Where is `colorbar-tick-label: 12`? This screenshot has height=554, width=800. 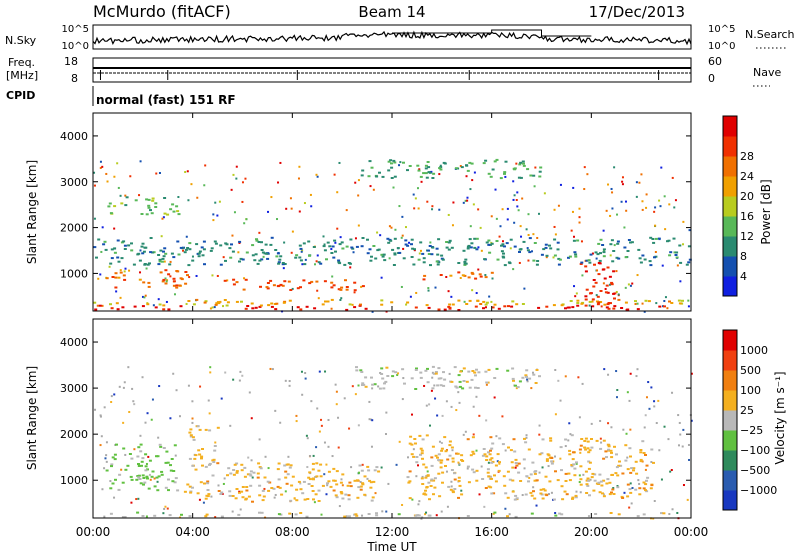
colorbar-tick-label: 12 is located at coordinates (747, 236).